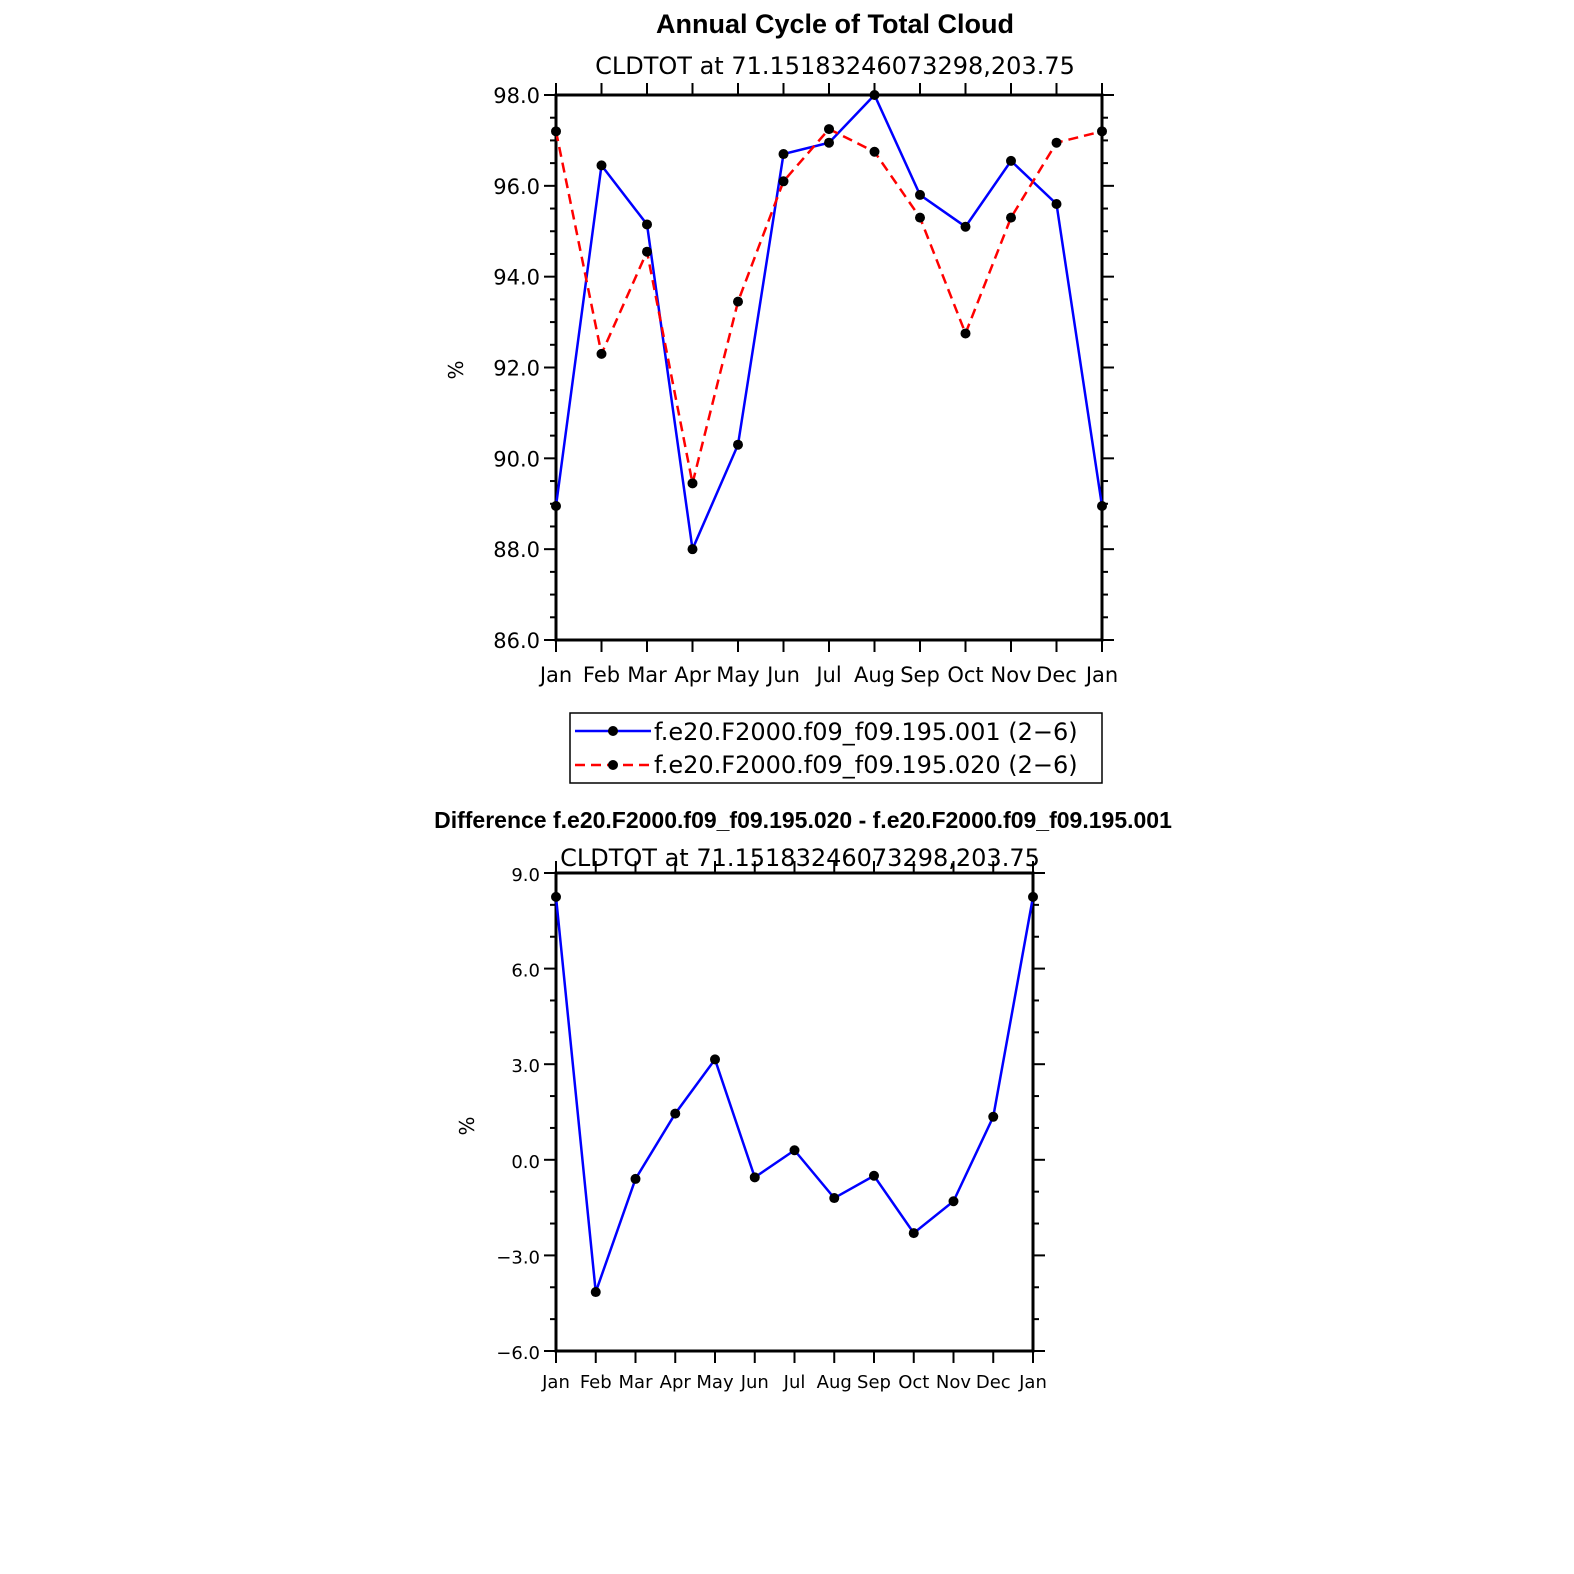 This screenshot has width=1574, height=1574. What do you see at coordinates (525, 971) in the screenshot?
I see `y-tick-label: 6.0` at bounding box center [525, 971].